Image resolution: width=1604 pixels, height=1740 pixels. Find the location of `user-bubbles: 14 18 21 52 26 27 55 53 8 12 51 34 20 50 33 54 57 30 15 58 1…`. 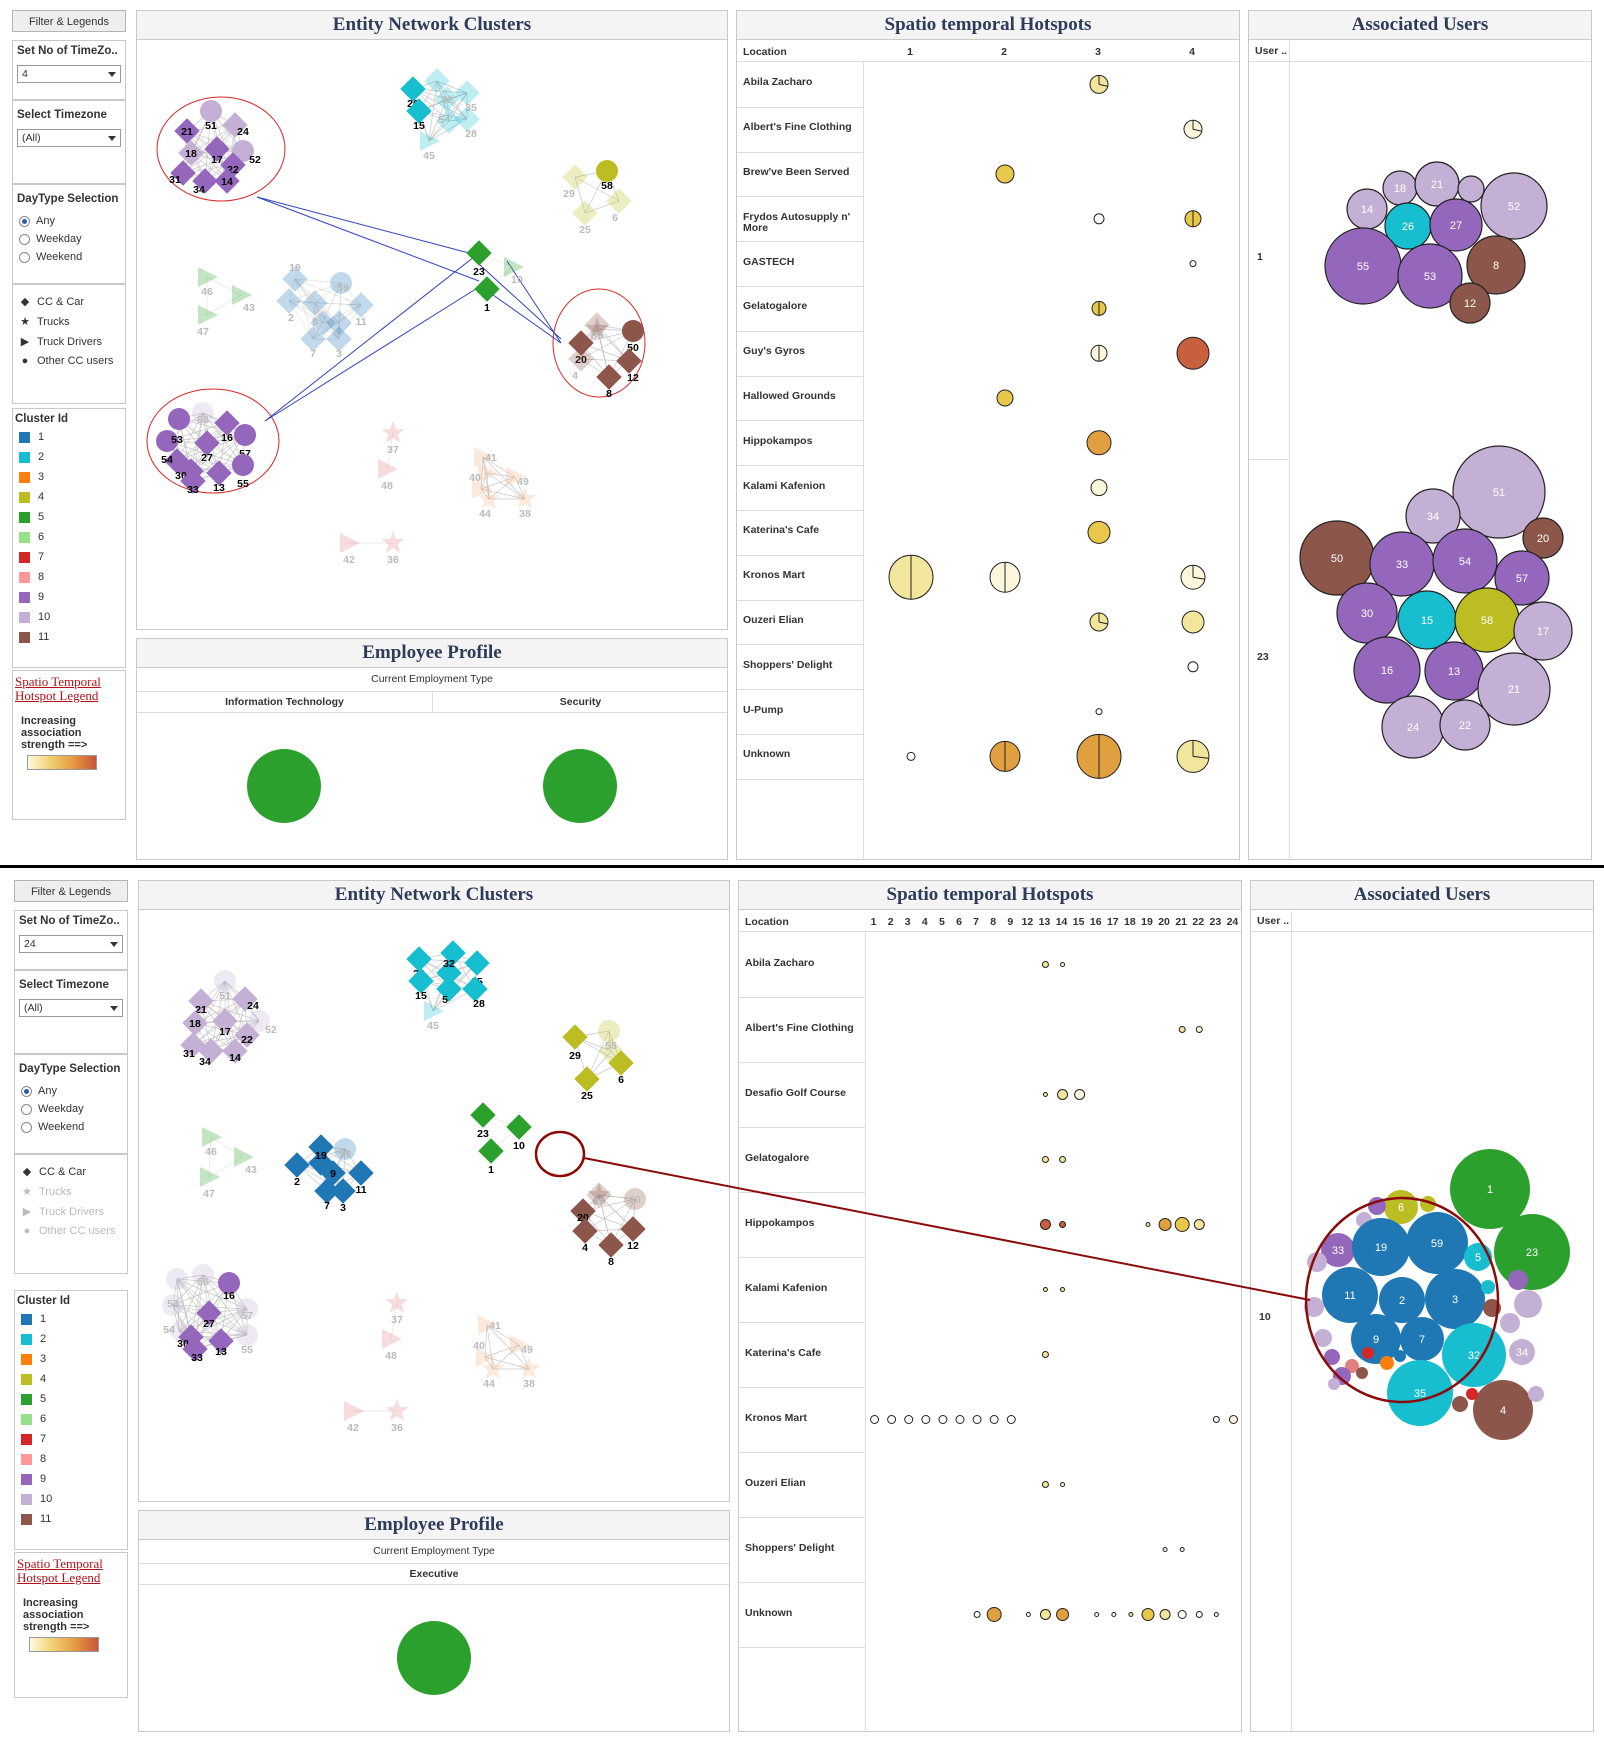

user-bubbles: 14 18 21 52 26 27 55 53 8 12 51 34 20 50 33 54 57 30 15 58 1… is located at coordinates (1441, 460).